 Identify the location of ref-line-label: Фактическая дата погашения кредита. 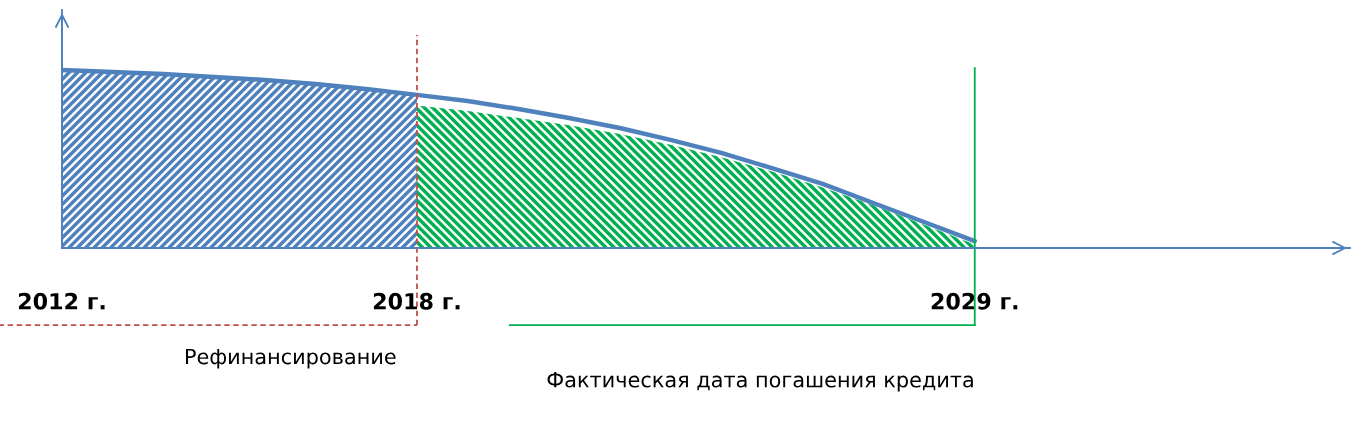
(760, 382).